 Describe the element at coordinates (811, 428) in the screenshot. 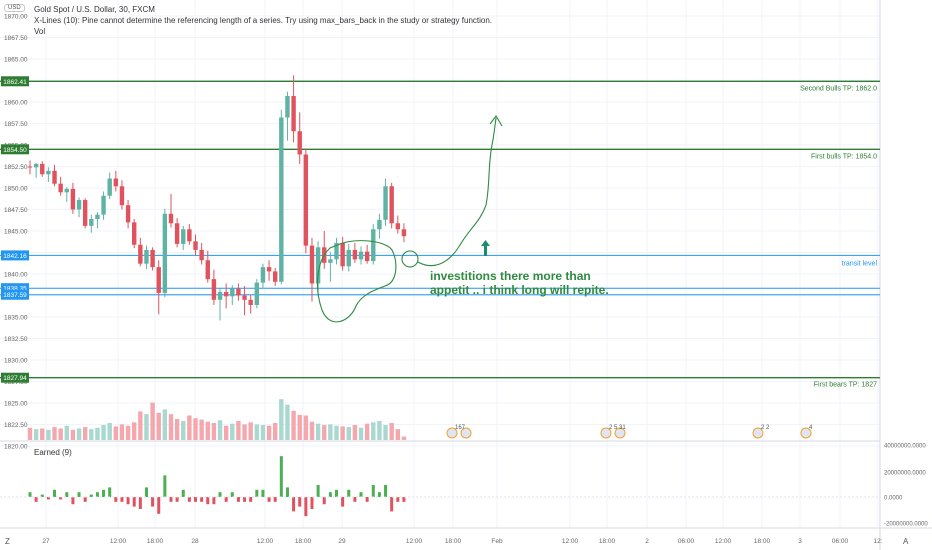

I see `event-count: 4` at that location.